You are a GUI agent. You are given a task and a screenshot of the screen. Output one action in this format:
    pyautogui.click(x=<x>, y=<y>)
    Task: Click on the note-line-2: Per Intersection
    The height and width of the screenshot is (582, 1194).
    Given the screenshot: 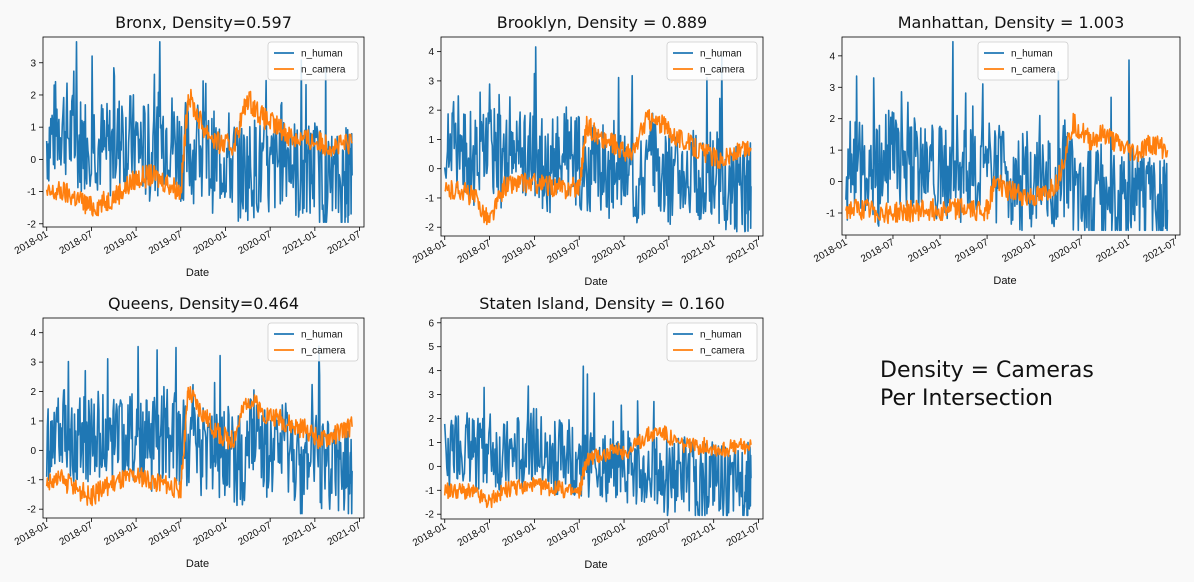 What is the action you would take?
    pyautogui.click(x=966, y=398)
    